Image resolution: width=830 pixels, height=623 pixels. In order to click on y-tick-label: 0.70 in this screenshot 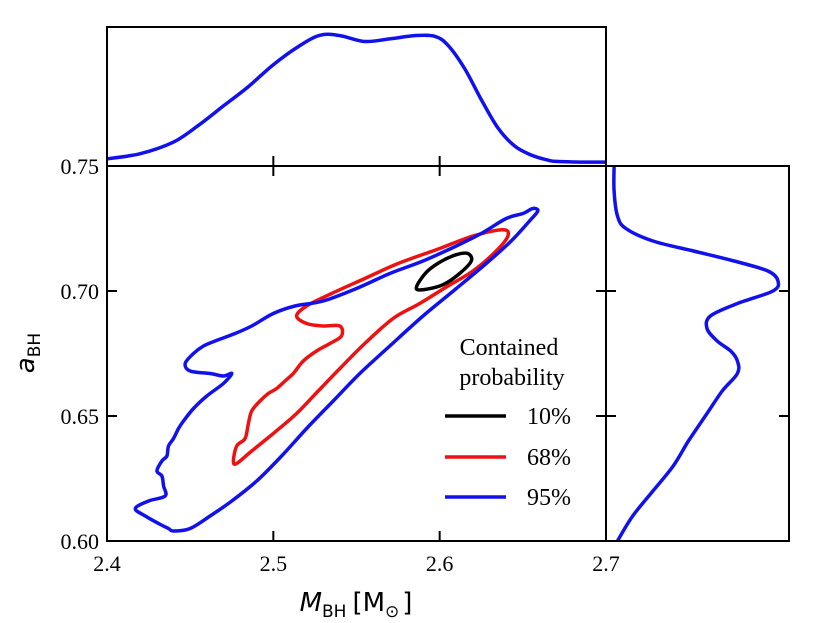, I will do `click(80, 291)`.